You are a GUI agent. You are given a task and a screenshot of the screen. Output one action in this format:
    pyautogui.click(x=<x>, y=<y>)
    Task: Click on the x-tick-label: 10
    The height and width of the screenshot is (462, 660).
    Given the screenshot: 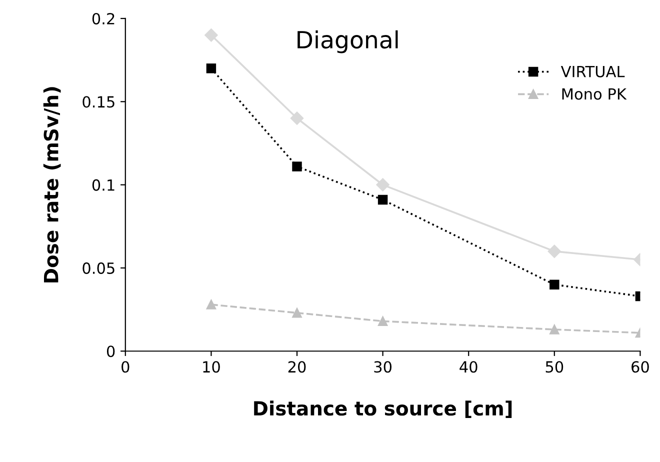 What is the action you would take?
    pyautogui.click(x=211, y=367)
    